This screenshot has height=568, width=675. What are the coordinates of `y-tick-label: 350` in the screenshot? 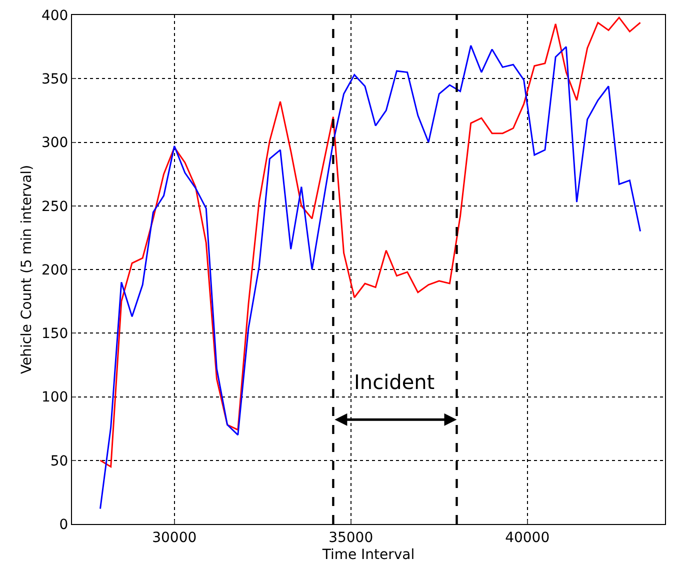 It's located at (54, 80).